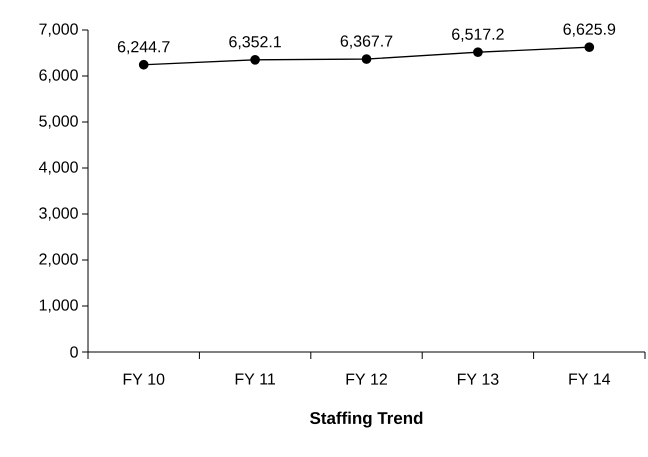 This screenshot has width=648, height=457. What do you see at coordinates (255, 379) in the screenshot?
I see `x-tick-label: FY 11` at bounding box center [255, 379].